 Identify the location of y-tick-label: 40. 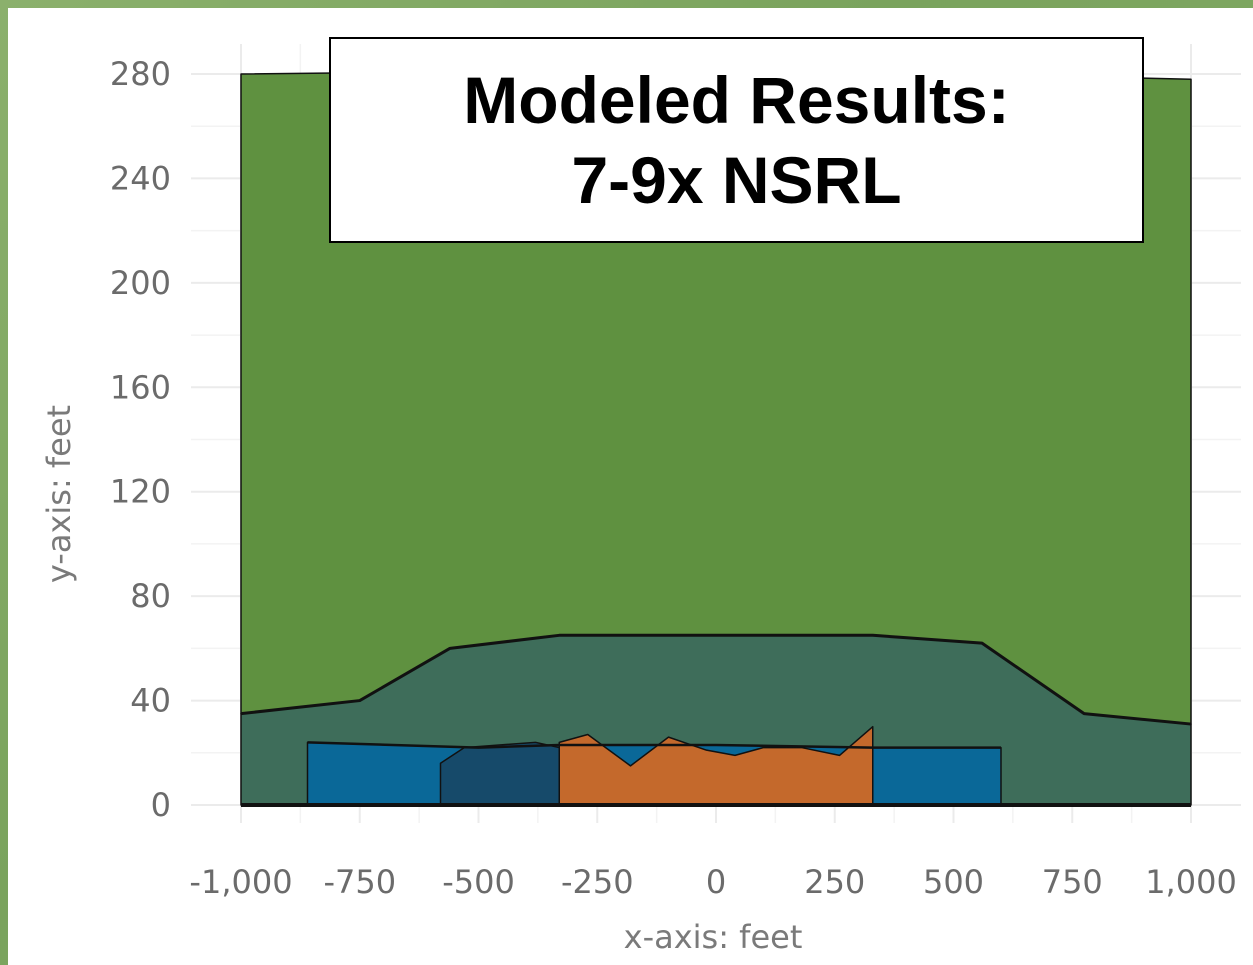
(150, 701).